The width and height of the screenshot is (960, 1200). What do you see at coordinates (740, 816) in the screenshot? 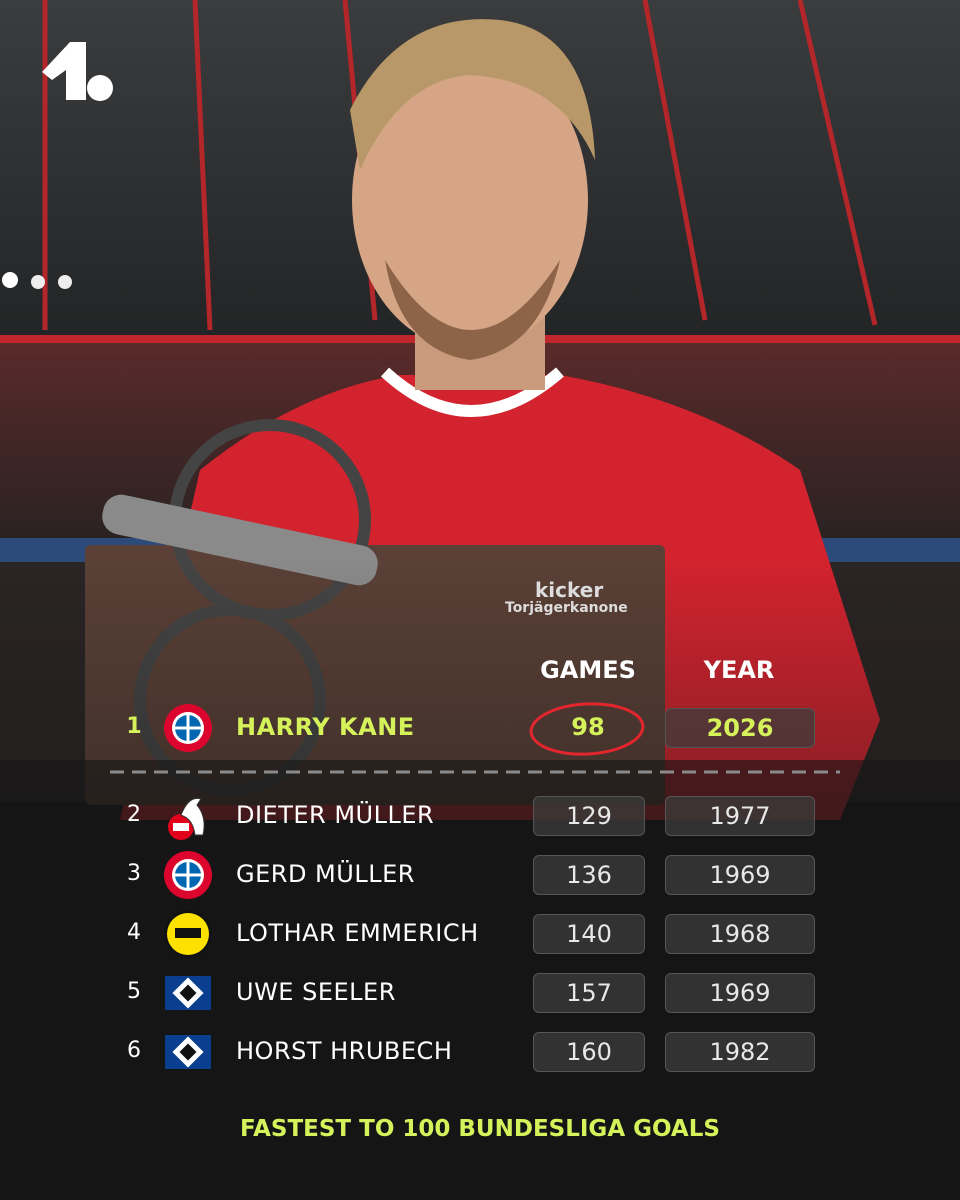
I see `year-cell: 1977` at bounding box center [740, 816].